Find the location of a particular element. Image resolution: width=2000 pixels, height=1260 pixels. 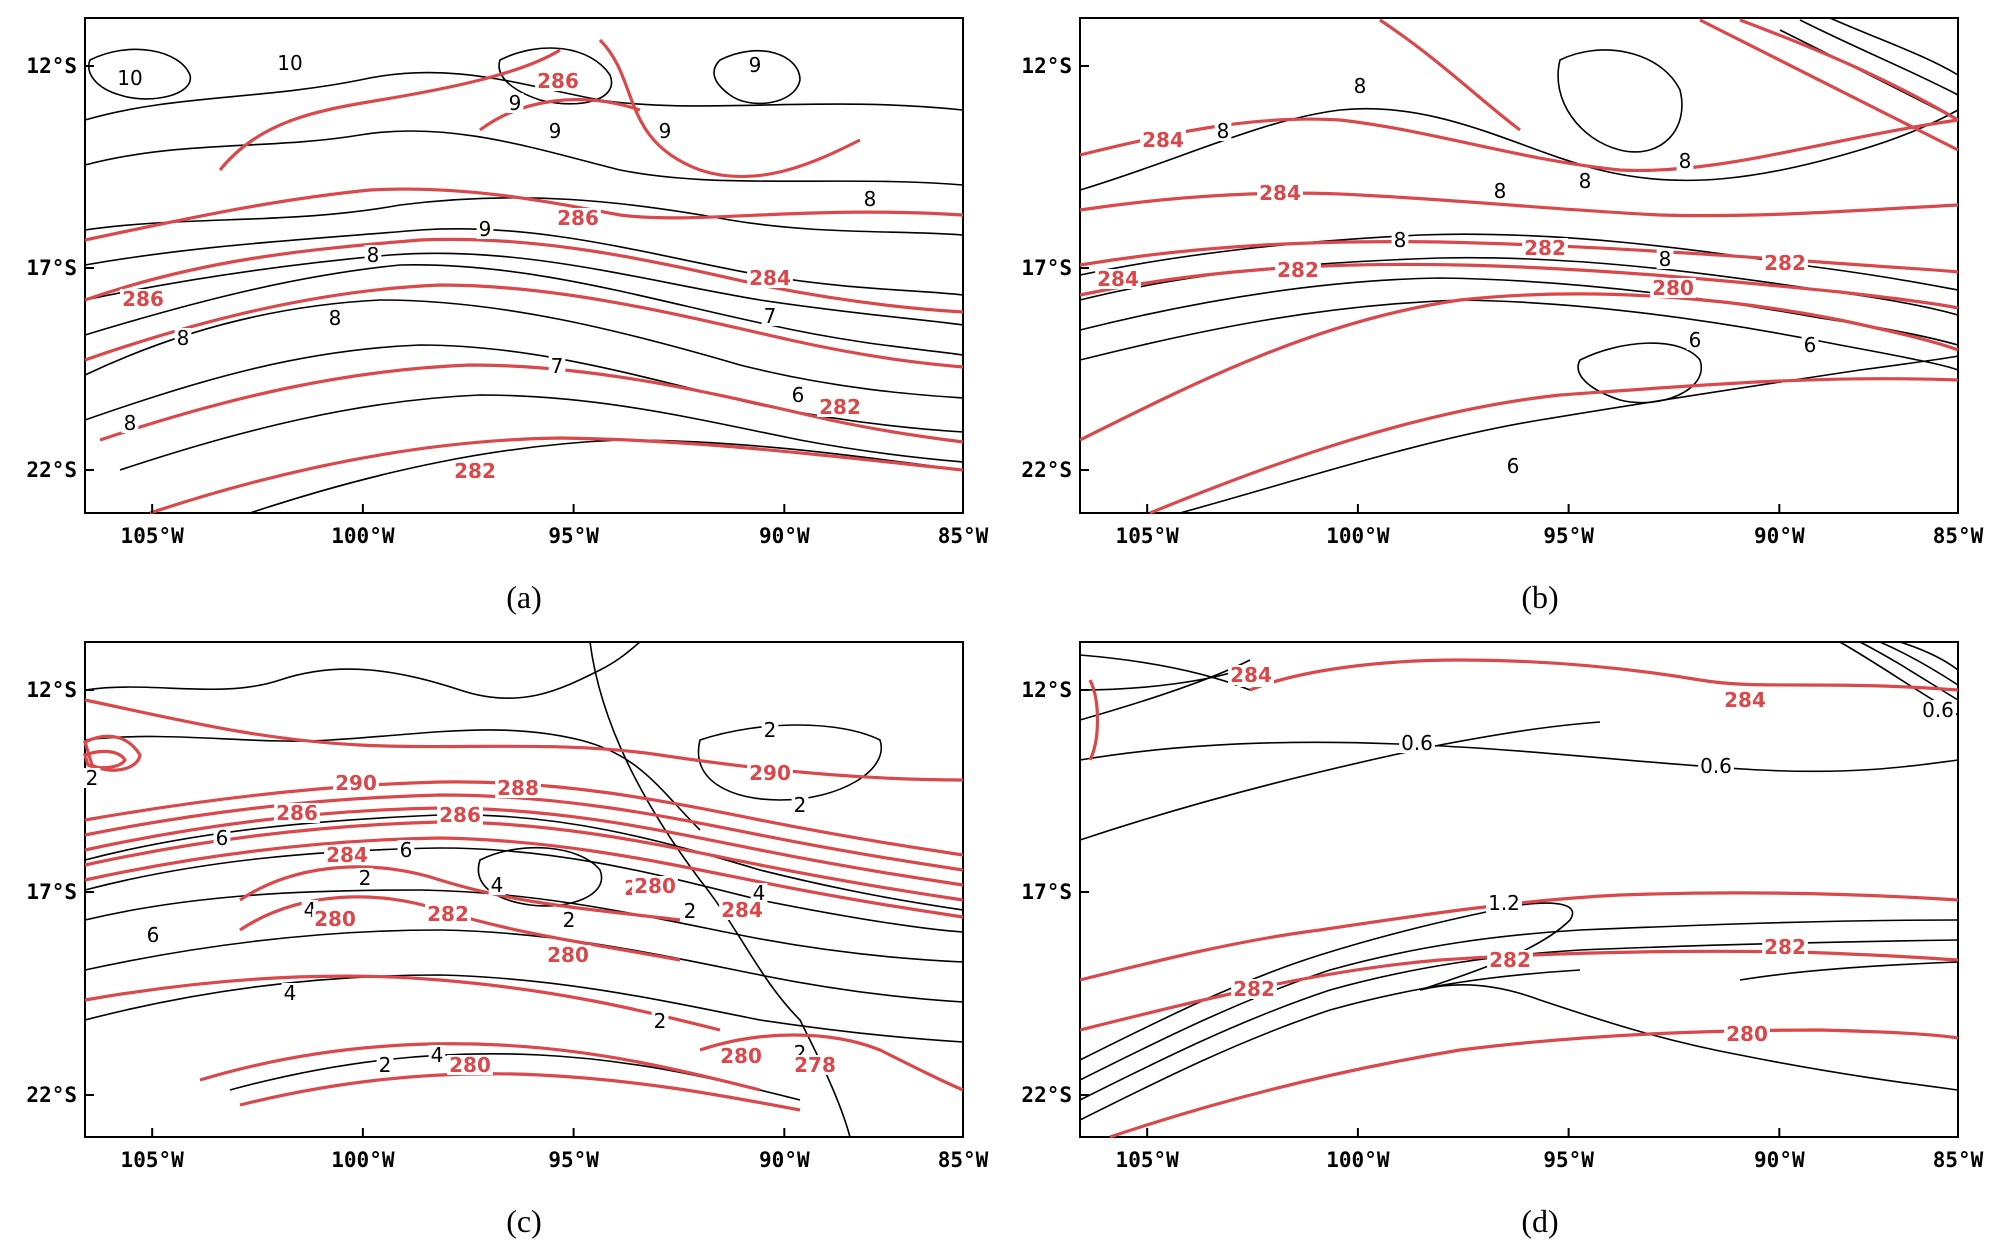

y-tick-label: 22°S is located at coordinates (1046, 1095).